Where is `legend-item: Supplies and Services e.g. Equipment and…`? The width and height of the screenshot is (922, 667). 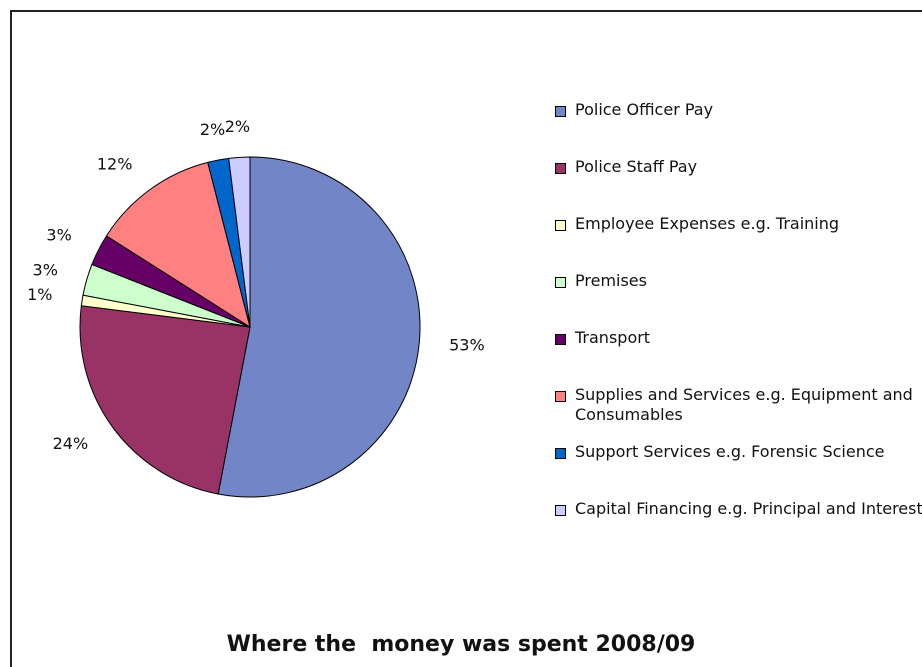
legend-item: Supplies and Services e.g. Equipment and… is located at coordinates (738, 405).